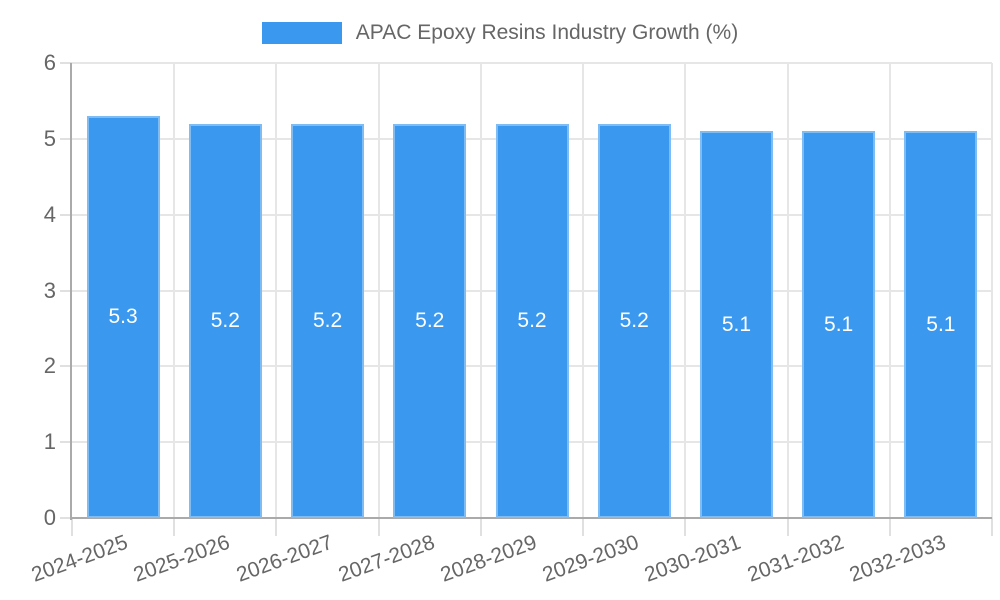 This screenshot has width=1000, height=600. Describe the element at coordinates (49, 442) in the screenshot. I see `y-axis-tick-label: 1` at that location.